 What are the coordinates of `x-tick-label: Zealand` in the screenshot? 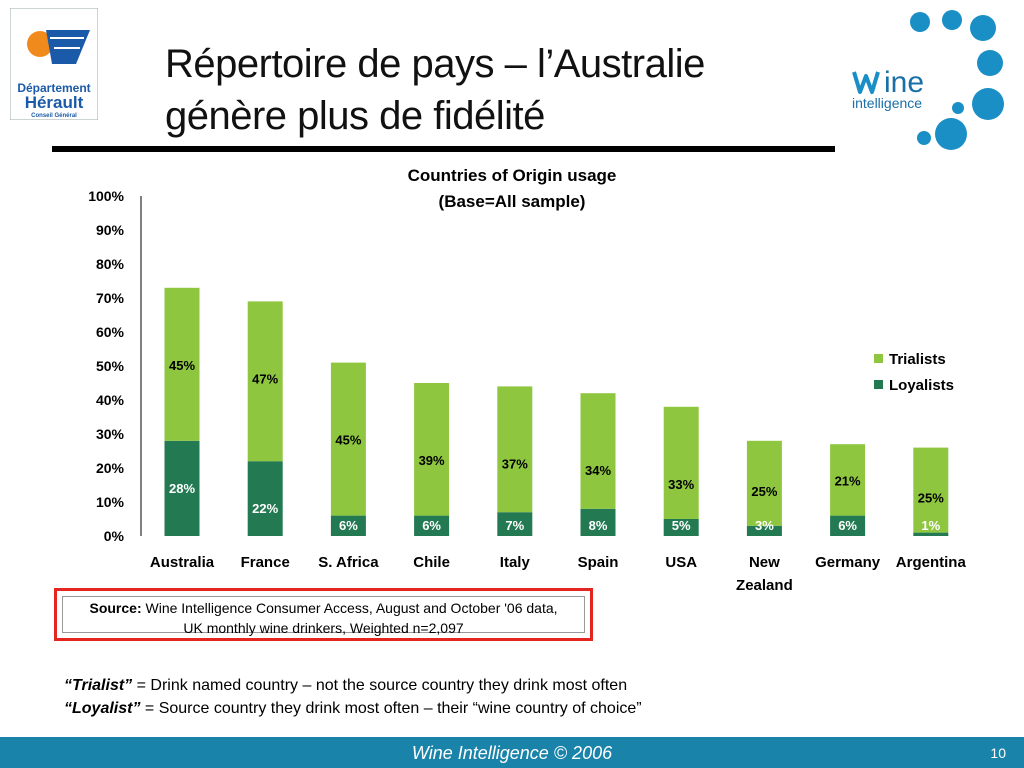 It's located at (764, 583).